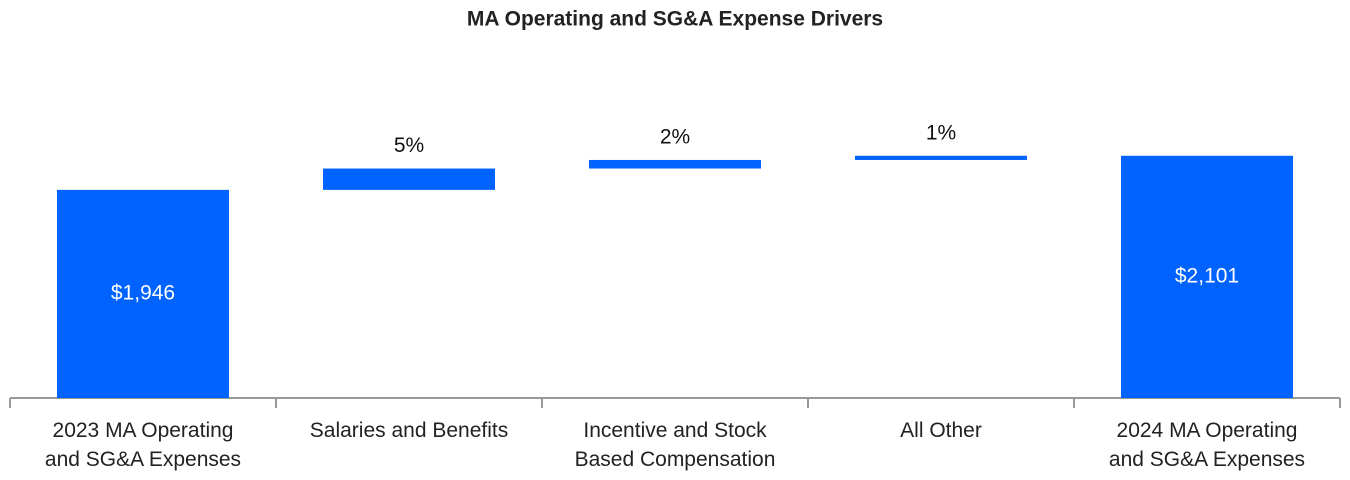 This screenshot has width=1350, height=480. Describe the element at coordinates (675, 19) in the screenshot. I see `chart-title: MA Operating and SG&A Expense Drivers` at that location.